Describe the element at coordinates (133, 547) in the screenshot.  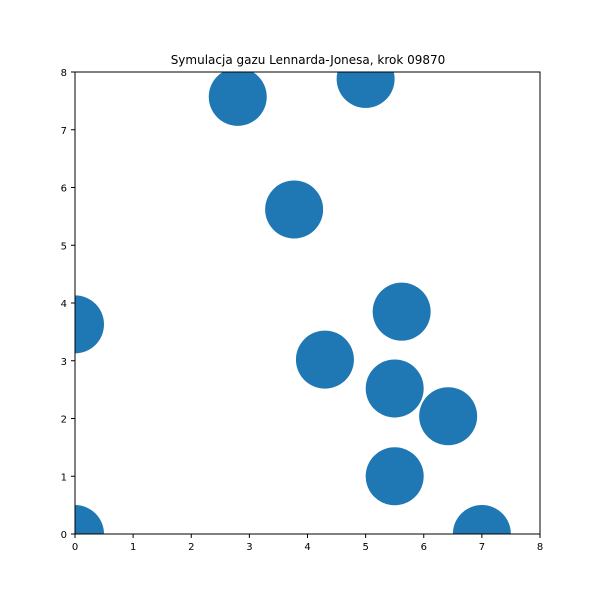
I see `x-tick-label: 1` at that location.